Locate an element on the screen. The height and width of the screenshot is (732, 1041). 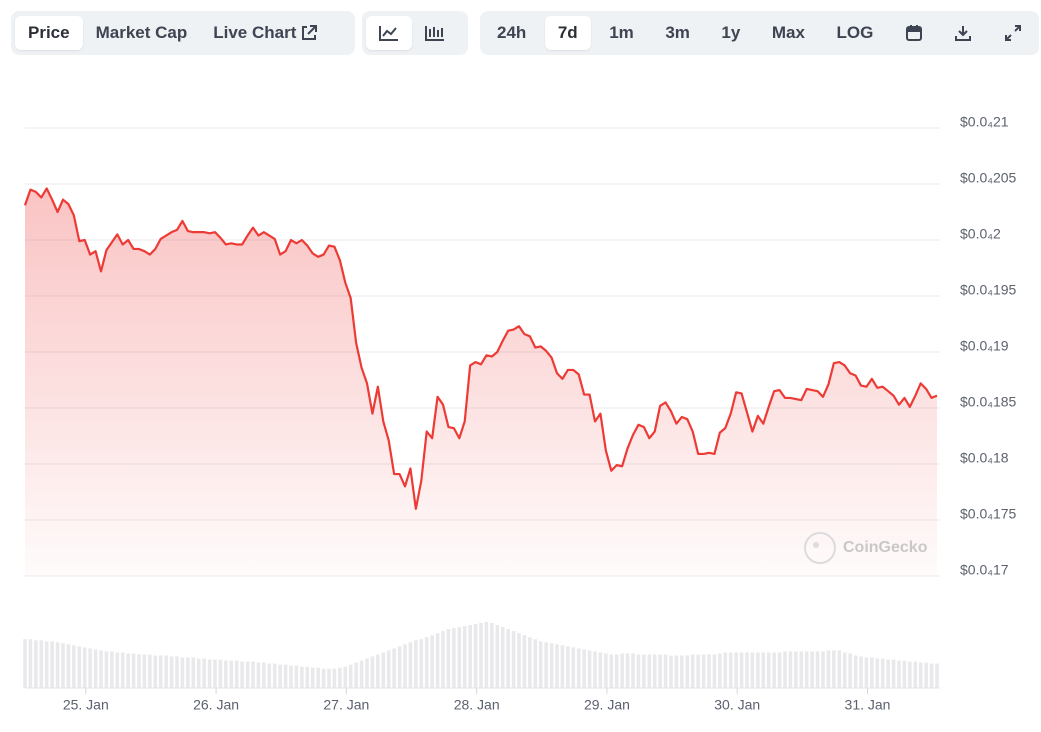
tab-label: Live Chart is located at coordinates (255, 32).